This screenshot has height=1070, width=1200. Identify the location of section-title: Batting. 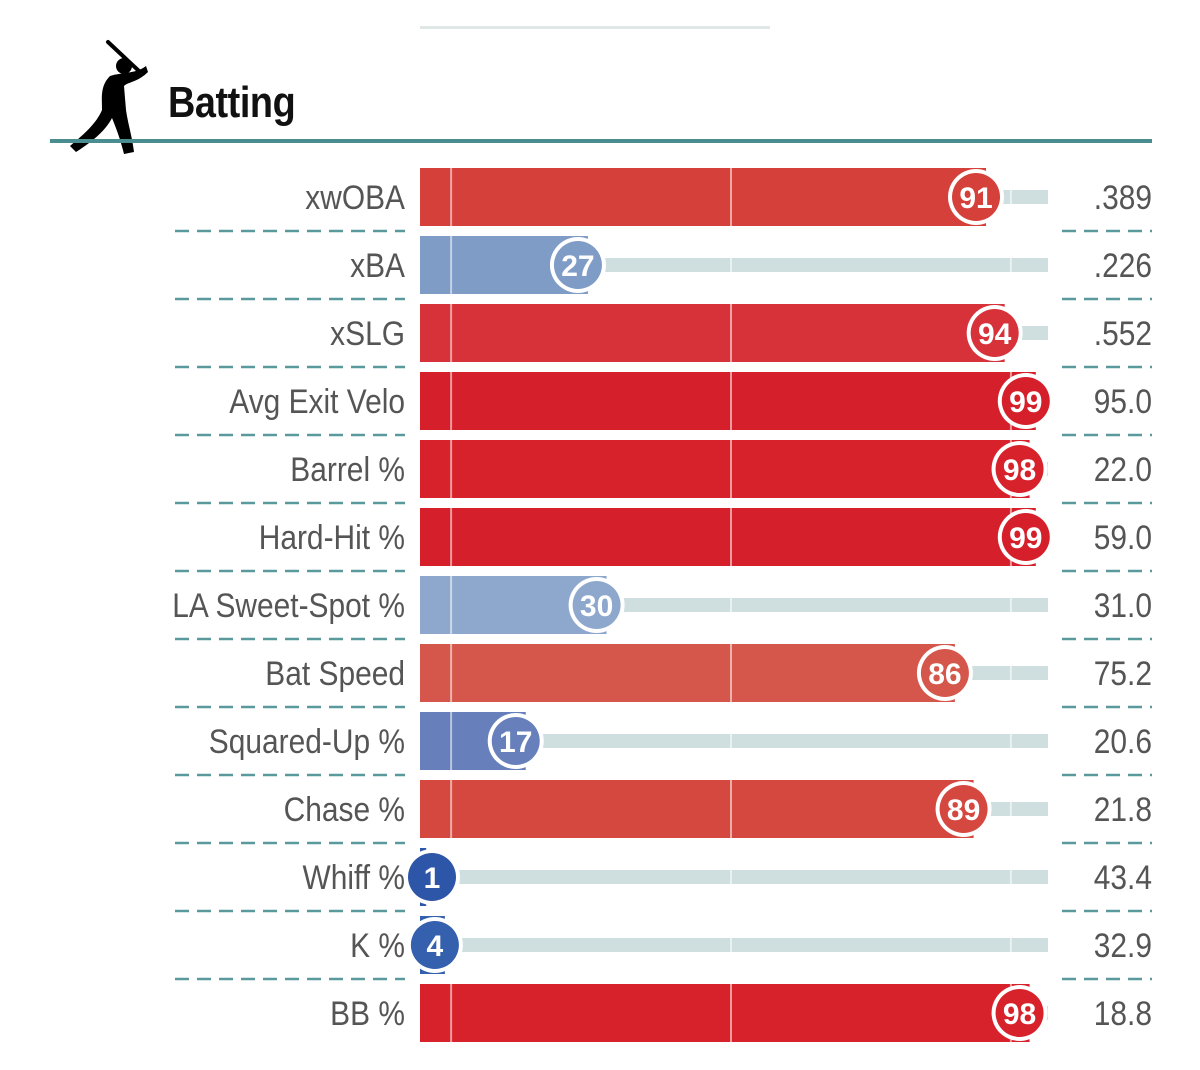
(232, 102).